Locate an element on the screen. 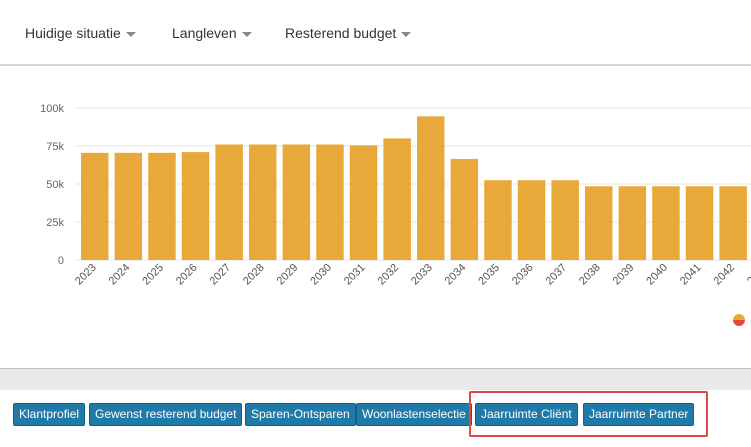  x-tick-label: 2031 is located at coordinates (355, 275).